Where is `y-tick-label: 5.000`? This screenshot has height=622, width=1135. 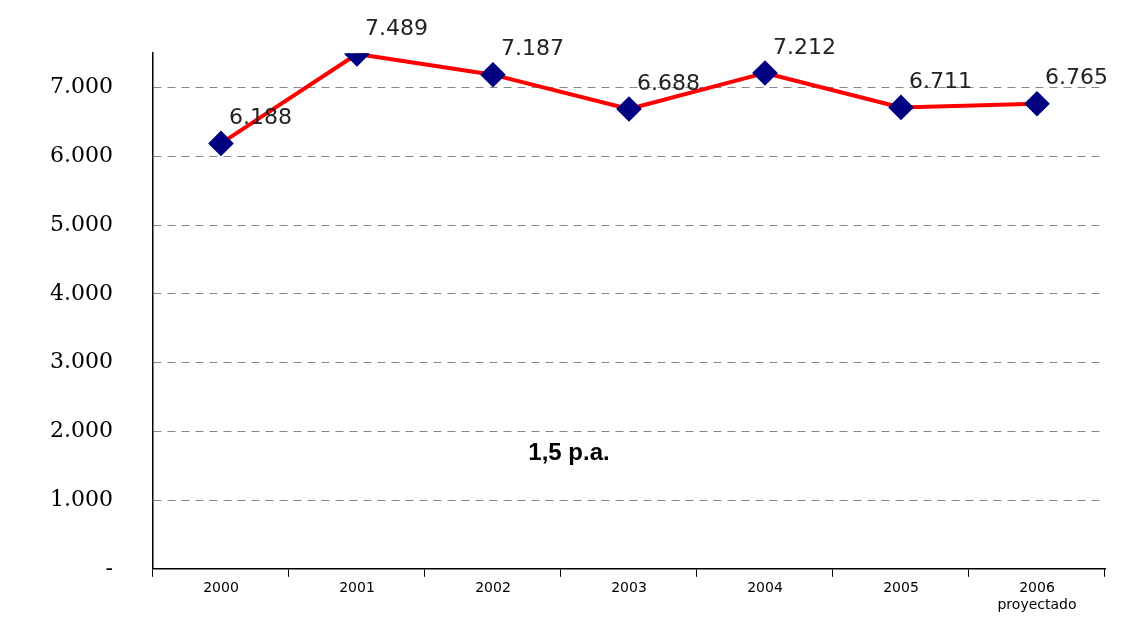
y-tick-label: 5.000 is located at coordinates (81, 223).